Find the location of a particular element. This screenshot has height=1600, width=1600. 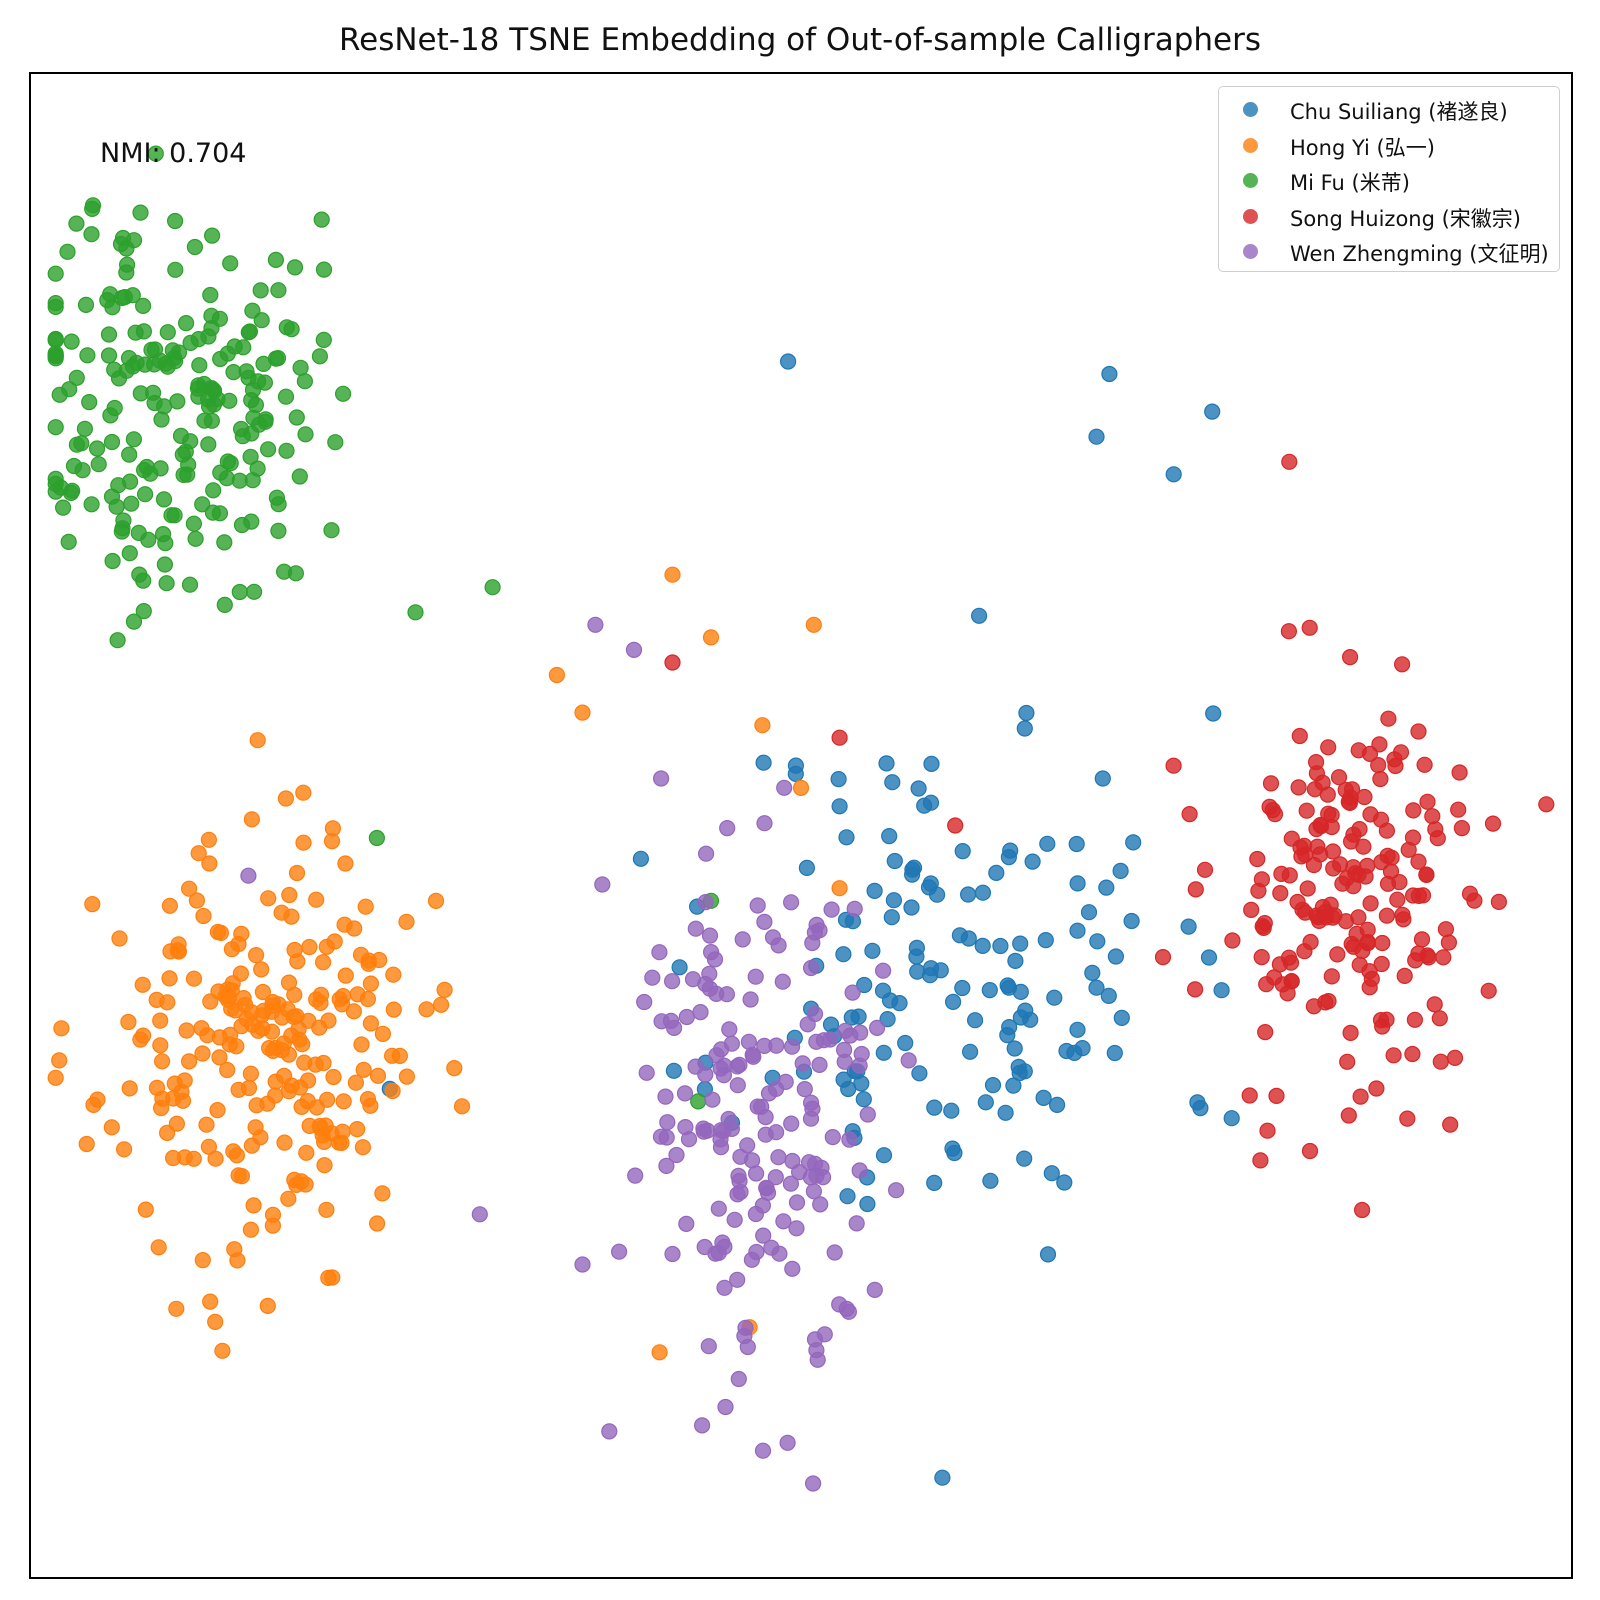

legend-item: Hong Yi (弘一) is located at coordinates (1389, 146).